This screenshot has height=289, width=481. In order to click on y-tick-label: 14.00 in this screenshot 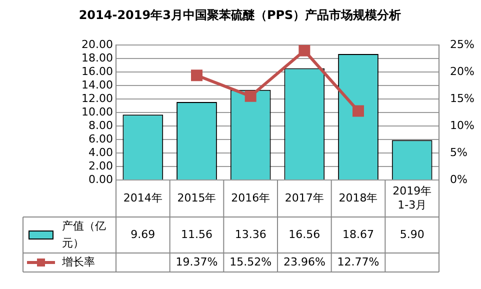, I will do `click(97, 85)`.